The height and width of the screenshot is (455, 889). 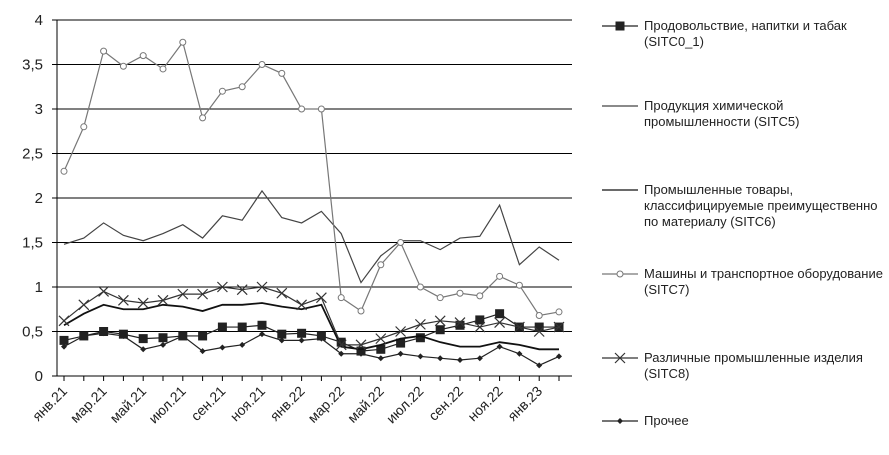 What do you see at coordinates (88, 404) in the screenshot?
I see `x-tick-label: мар.21` at bounding box center [88, 404].